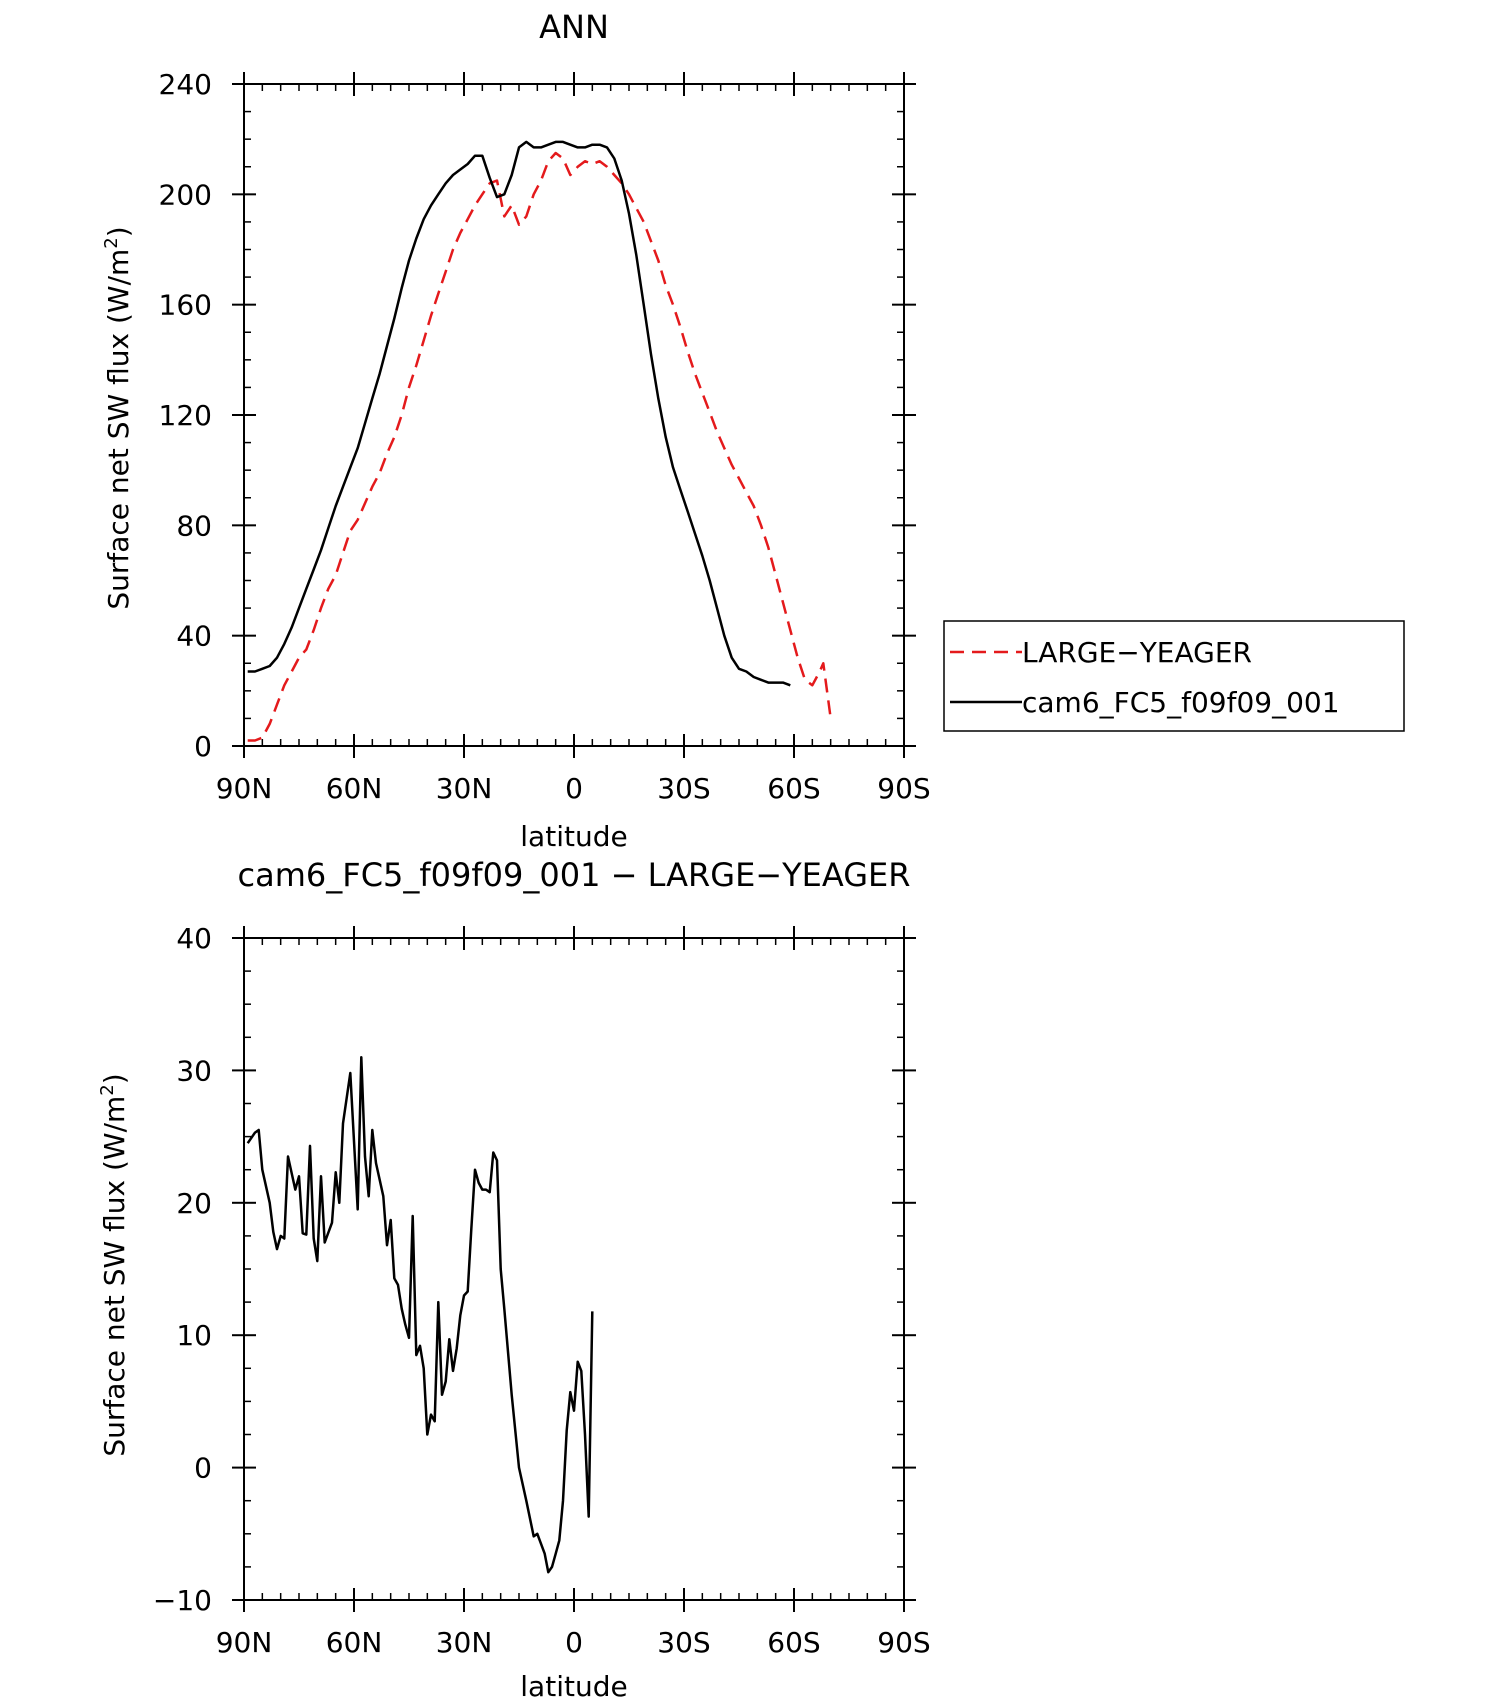  I want to click on bottom-x-tick-label: 30N, so click(464, 1642).